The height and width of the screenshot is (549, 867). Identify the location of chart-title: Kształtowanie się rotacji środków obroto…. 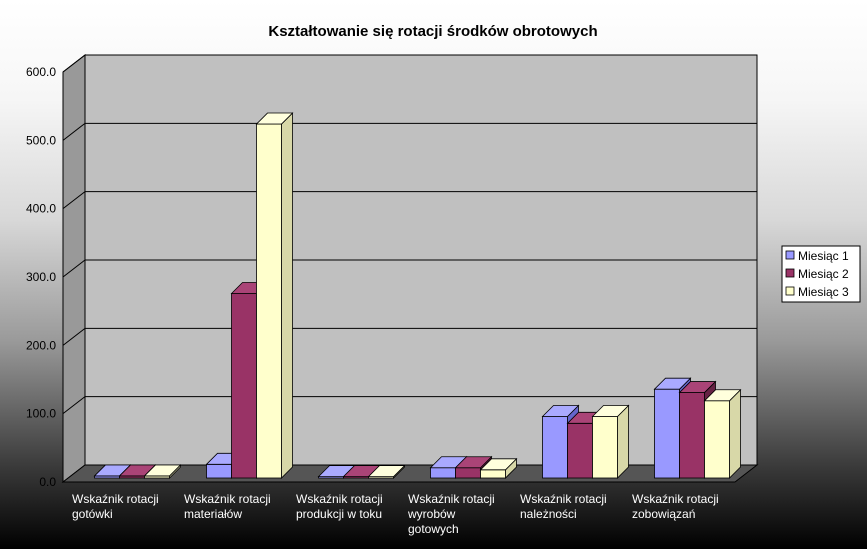
(432, 31).